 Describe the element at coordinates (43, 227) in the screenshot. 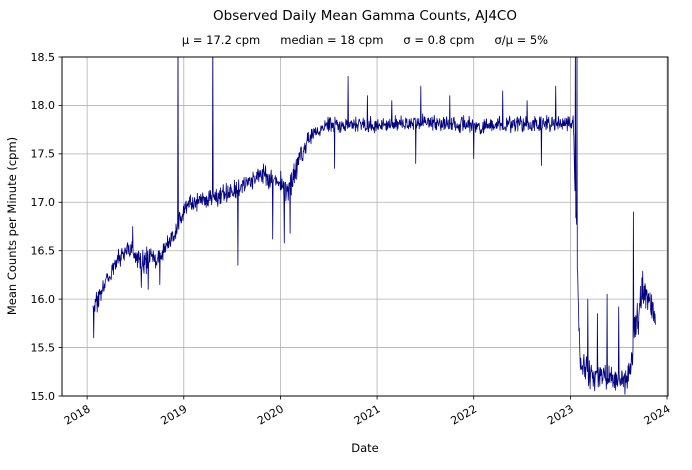

I see `y-tick-labels: 15.0 15.5 16.0 16.5 17.0 17.5 18.0 18.5` at that location.